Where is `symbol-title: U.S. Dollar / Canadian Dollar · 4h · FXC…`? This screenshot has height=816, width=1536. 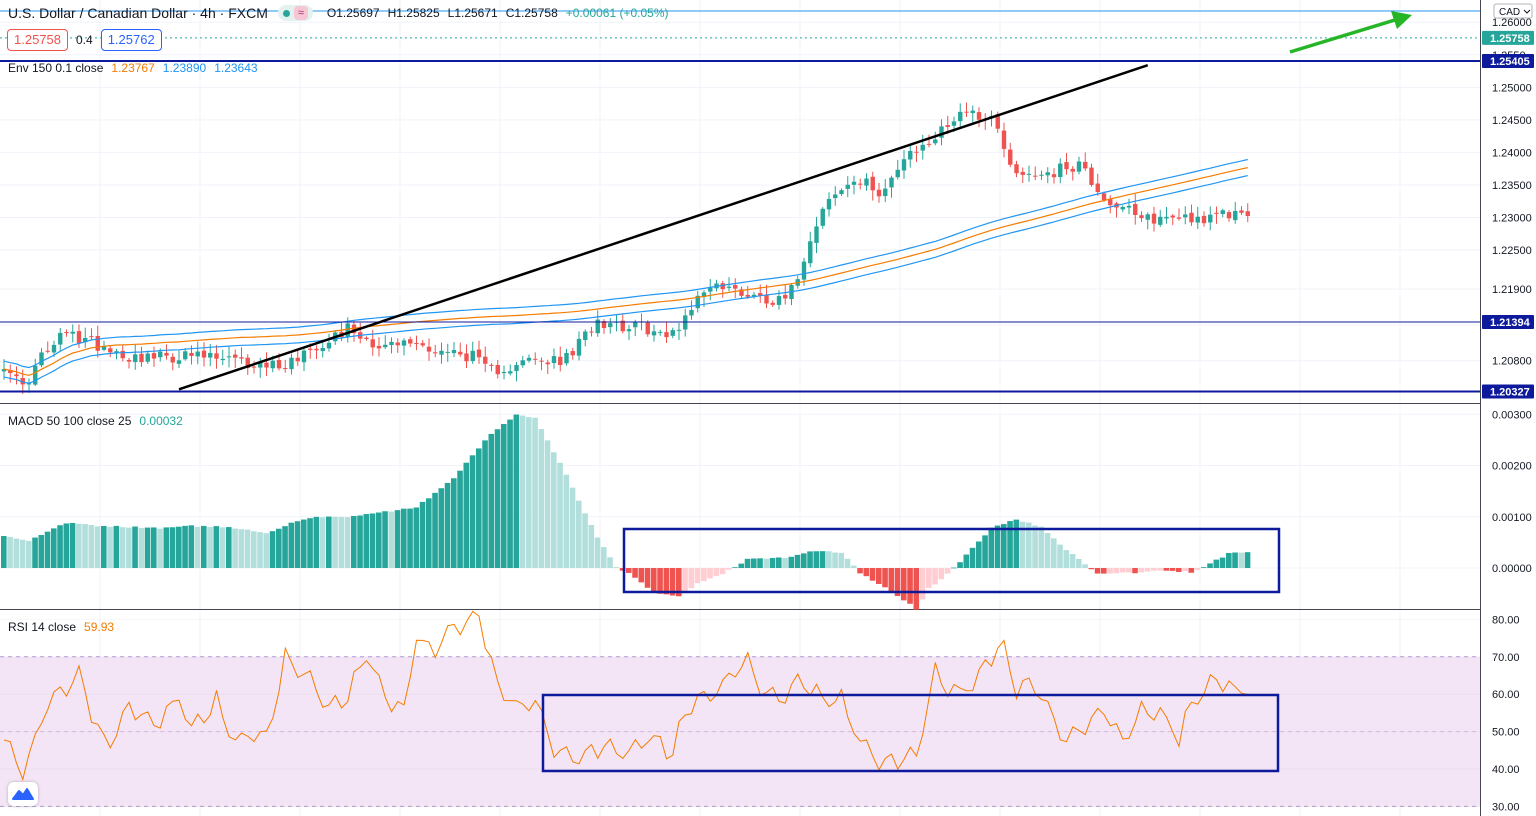
symbol-title: U.S. Dollar / Canadian Dollar · 4h · FXC… is located at coordinates (138, 13).